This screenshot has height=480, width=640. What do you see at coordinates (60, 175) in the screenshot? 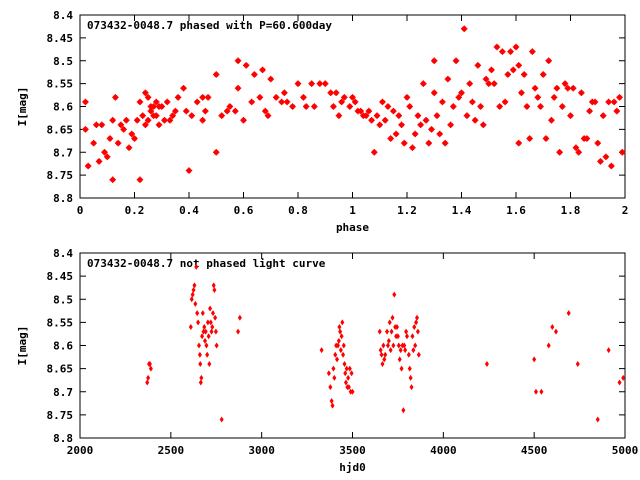
I see `y-tick-label: 8.75` at bounding box center [60, 175].